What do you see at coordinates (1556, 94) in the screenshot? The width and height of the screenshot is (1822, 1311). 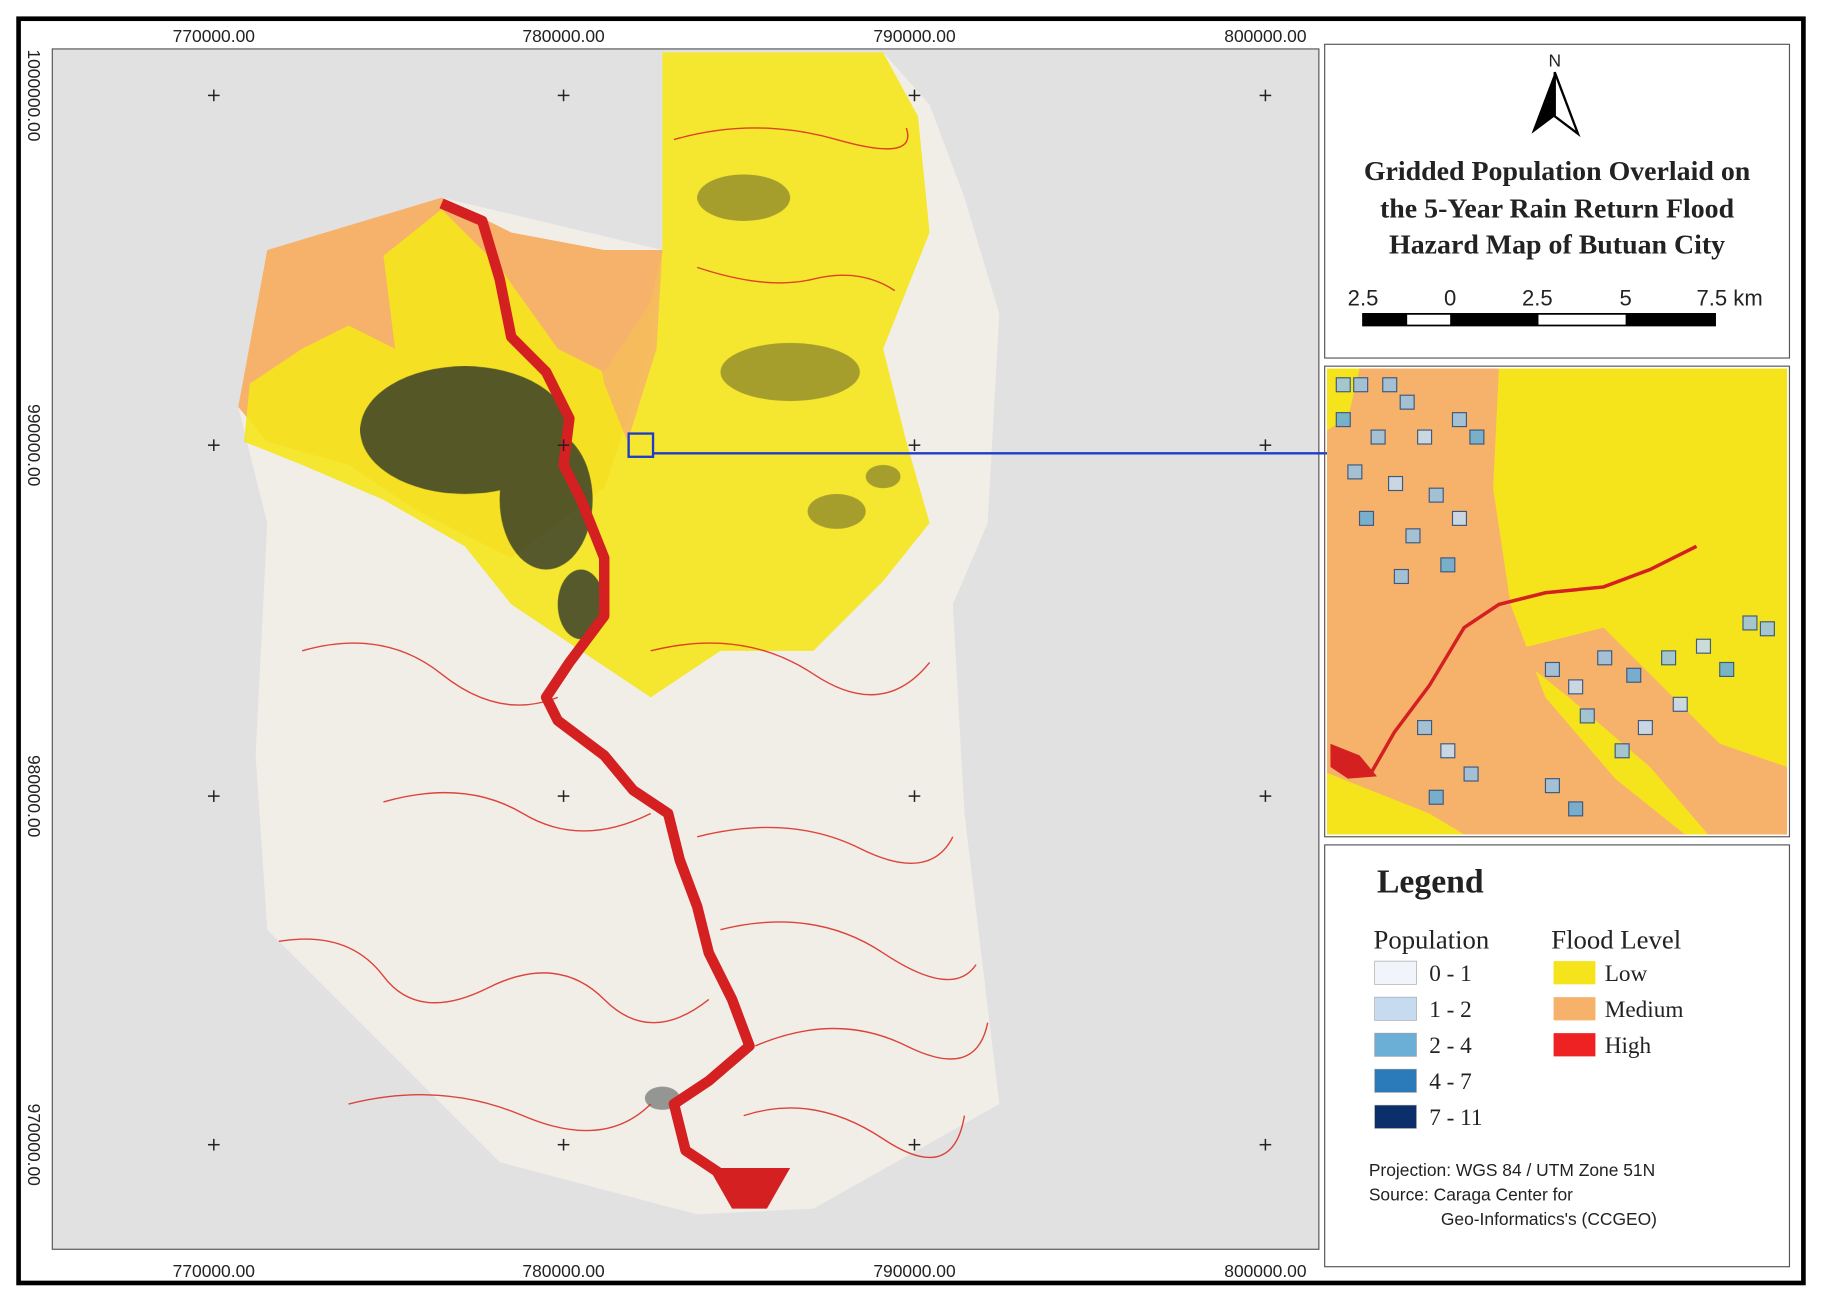 I see `north-arrow: N` at bounding box center [1556, 94].